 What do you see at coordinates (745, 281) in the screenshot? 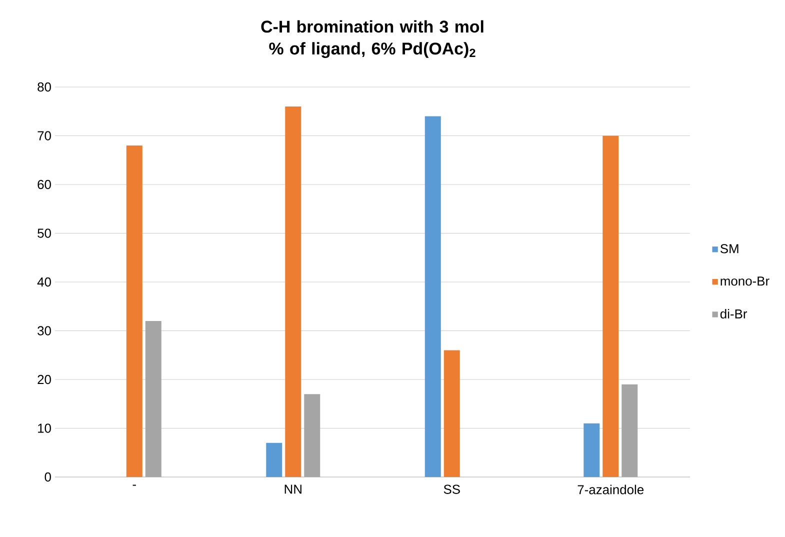
I see `legend-label: mono-Br` at bounding box center [745, 281].